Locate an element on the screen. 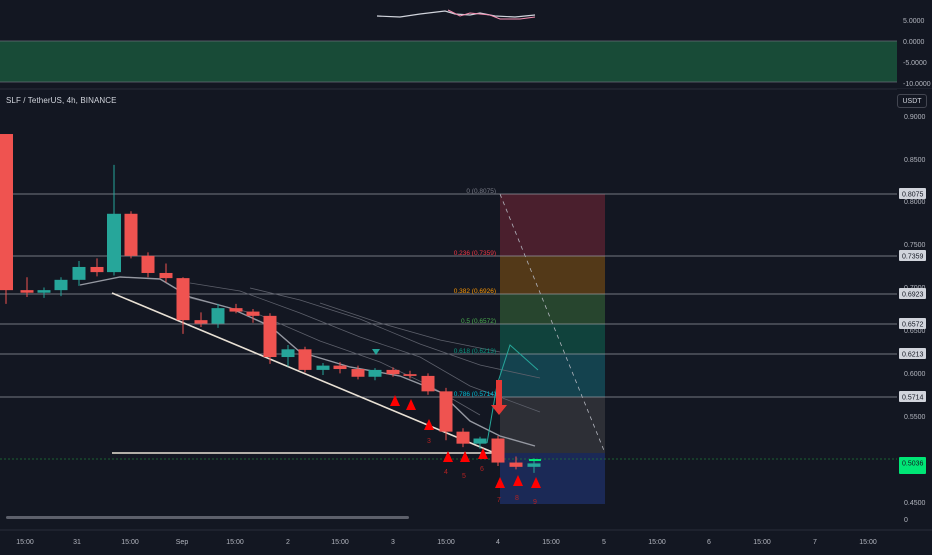 The width and height of the screenshot is (932, 555). projection-path is located at coordinates (512, 394).